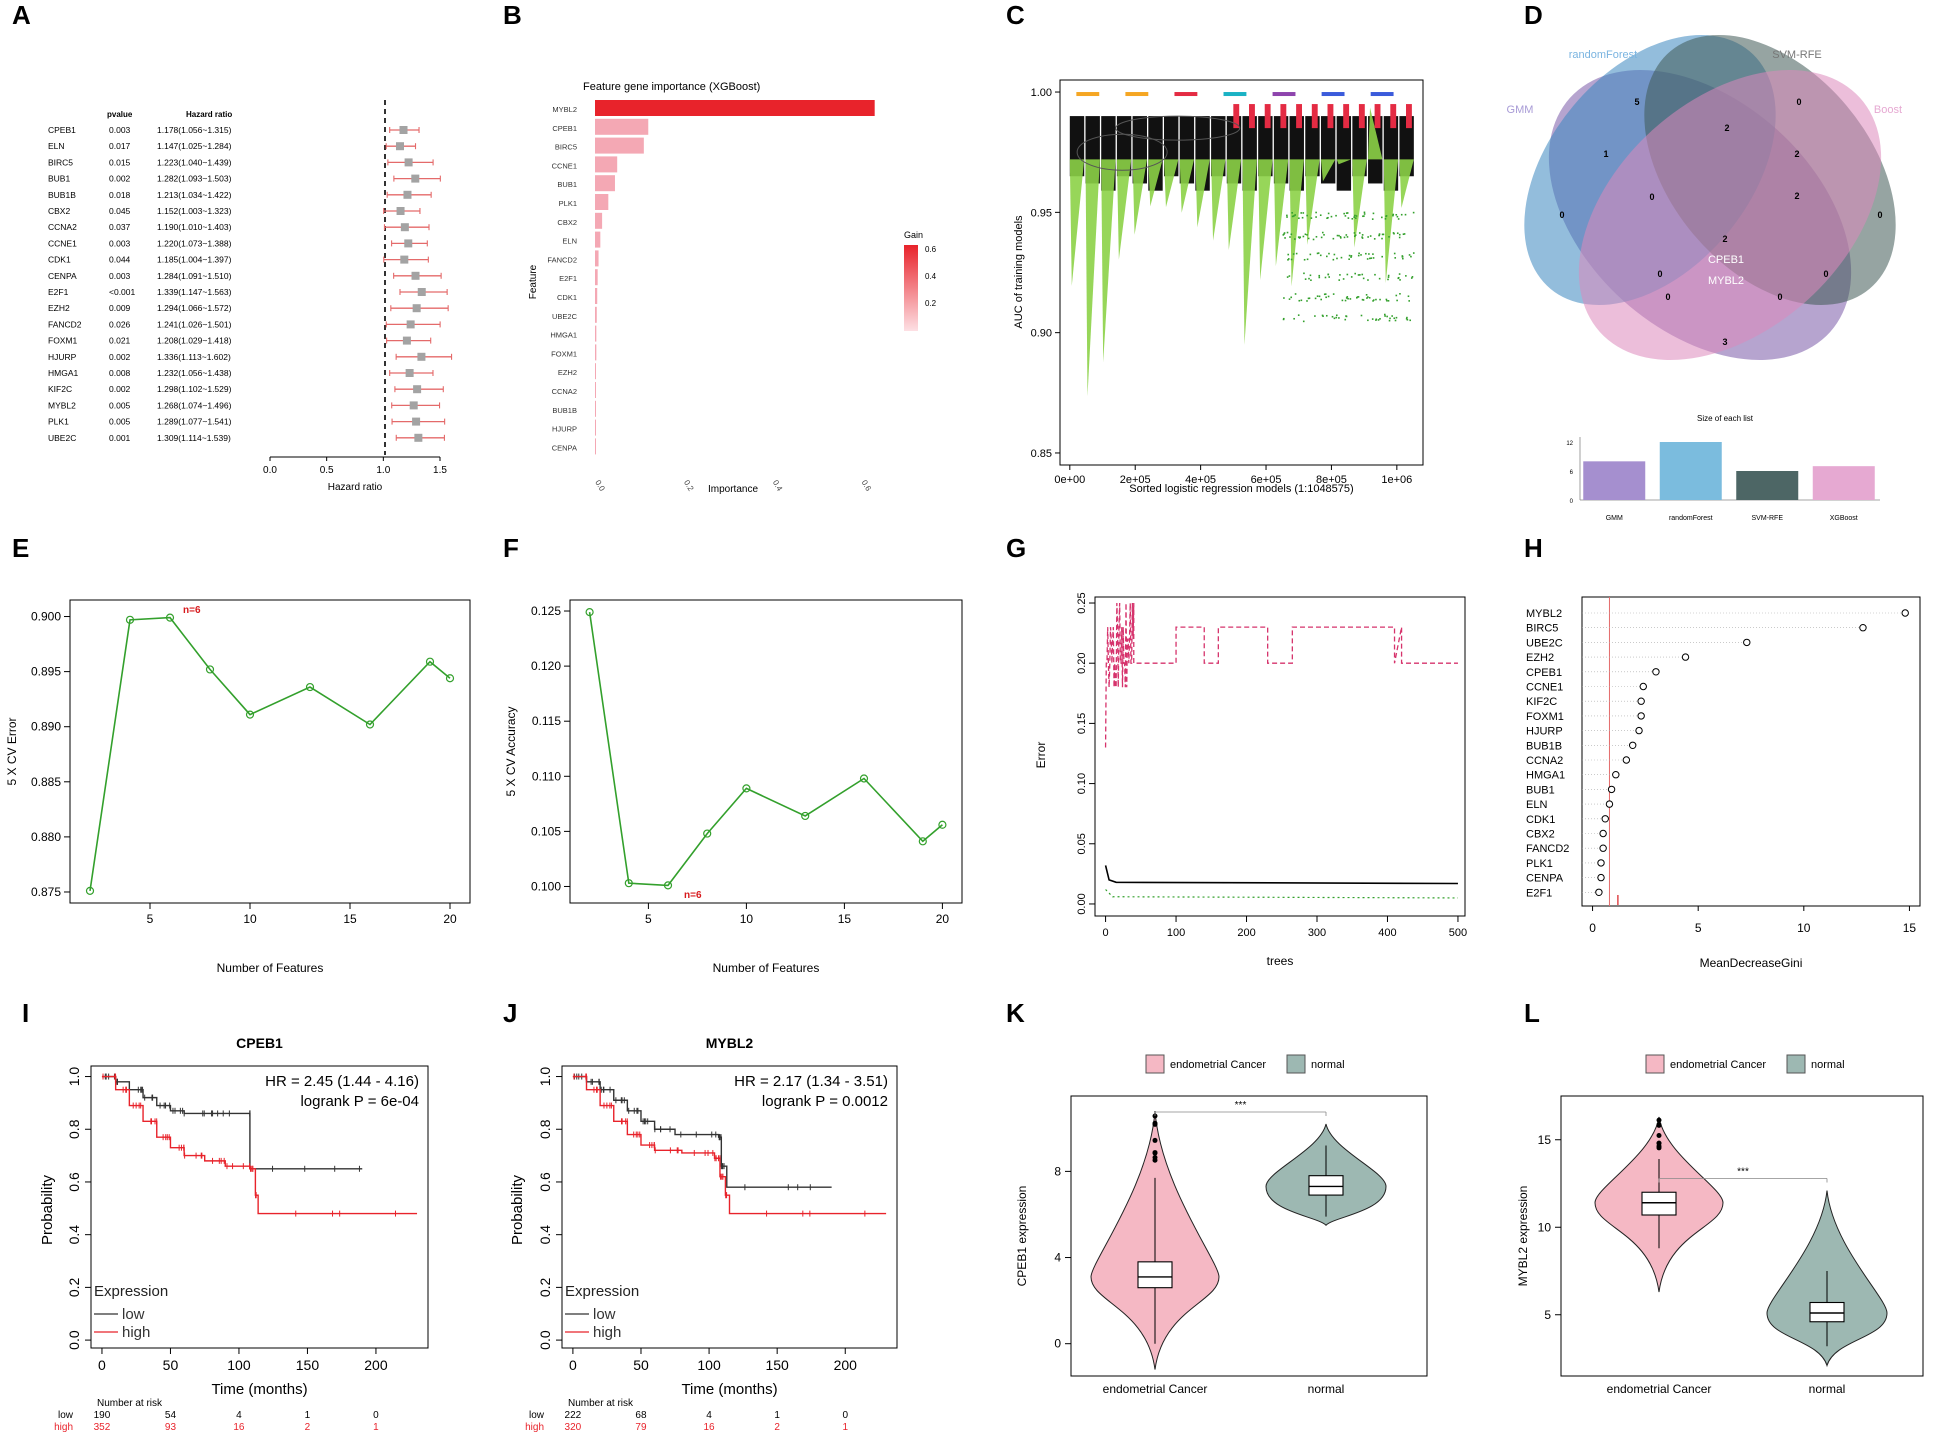 This screenshot has height=1441, width=1935. Describe the element at coordinates (1726, 128) in the screenshot. I see `venn-region-count: 2` at that location.